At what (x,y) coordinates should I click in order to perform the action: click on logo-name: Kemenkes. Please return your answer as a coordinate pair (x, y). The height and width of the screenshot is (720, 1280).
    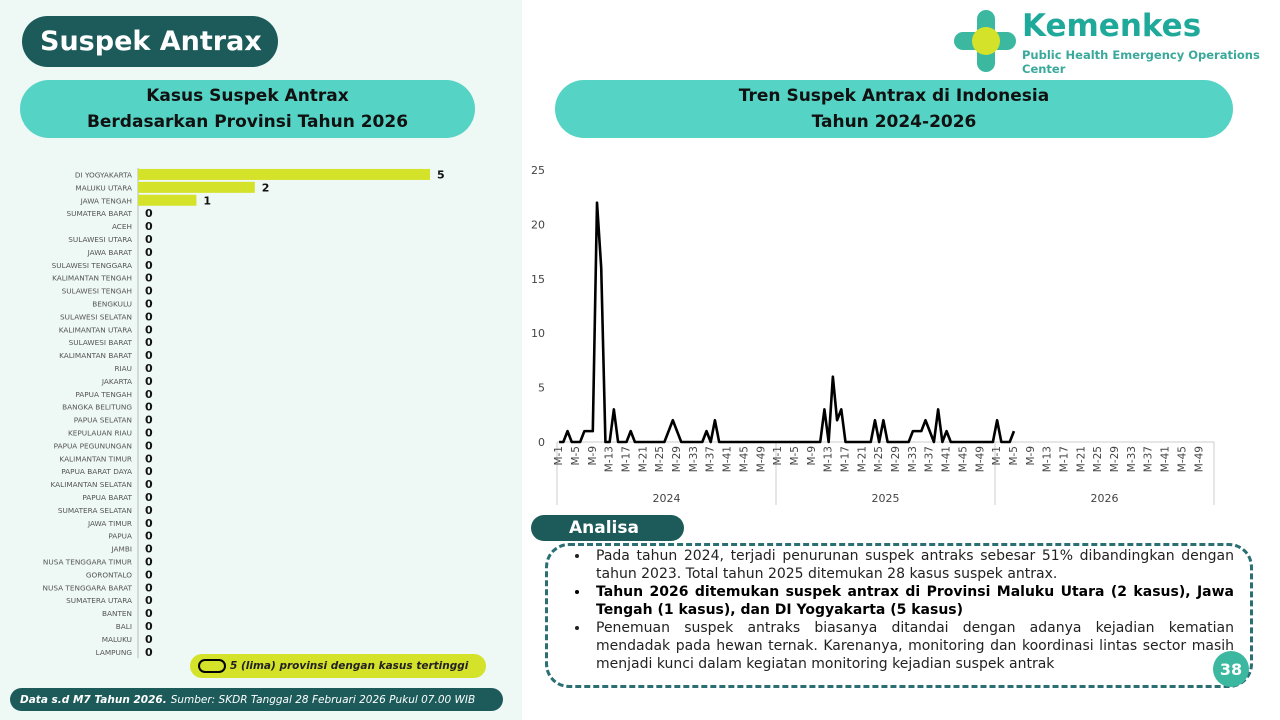
    Looking at the image, I should click on (1112, 26).